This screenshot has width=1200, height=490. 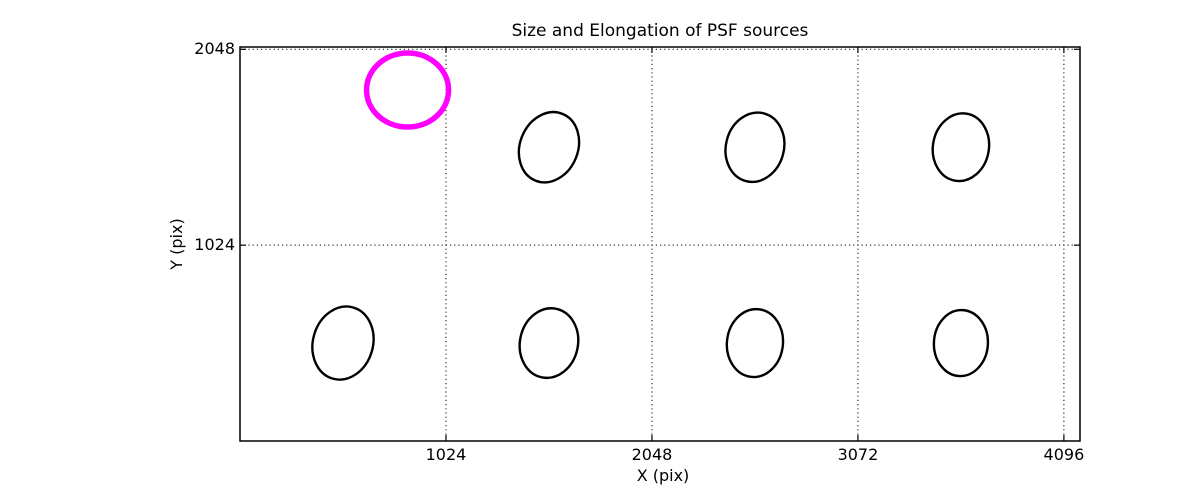 What do you see at coordinates (858, 454) in the screenshot?
I see `x-tick-label-3072: 3072` at bounding box center [858, 454].